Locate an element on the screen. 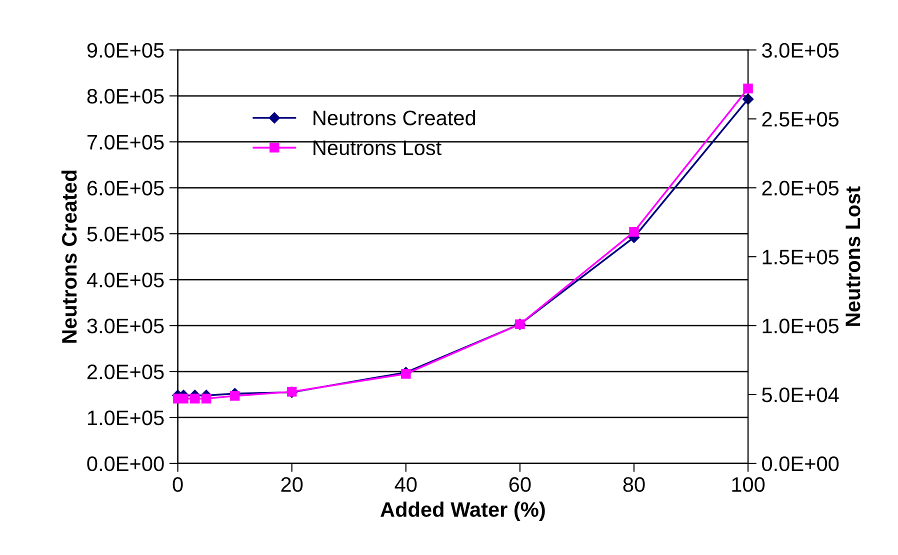 This screenshot has height=555, width=898. legend-label: Neutrons Created is located at coordinates (395, 118).